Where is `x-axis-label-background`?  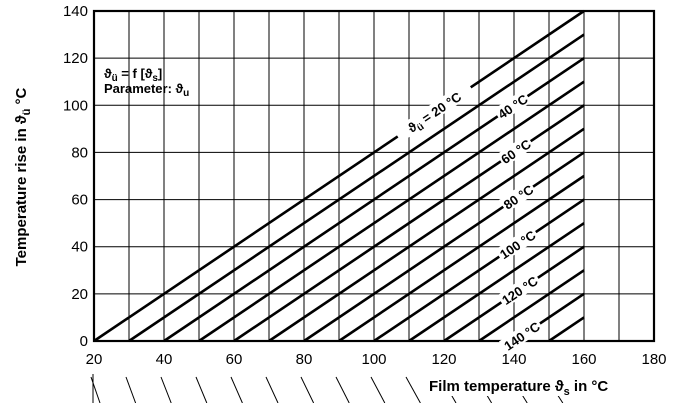 x-axis-label-background is located at coordinates (541, 384).